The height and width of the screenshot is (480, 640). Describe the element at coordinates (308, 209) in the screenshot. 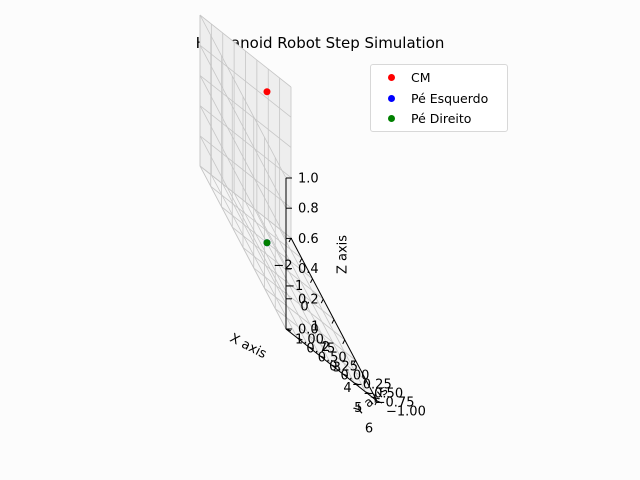

I see `z-tick-label: 0.8` at that location.